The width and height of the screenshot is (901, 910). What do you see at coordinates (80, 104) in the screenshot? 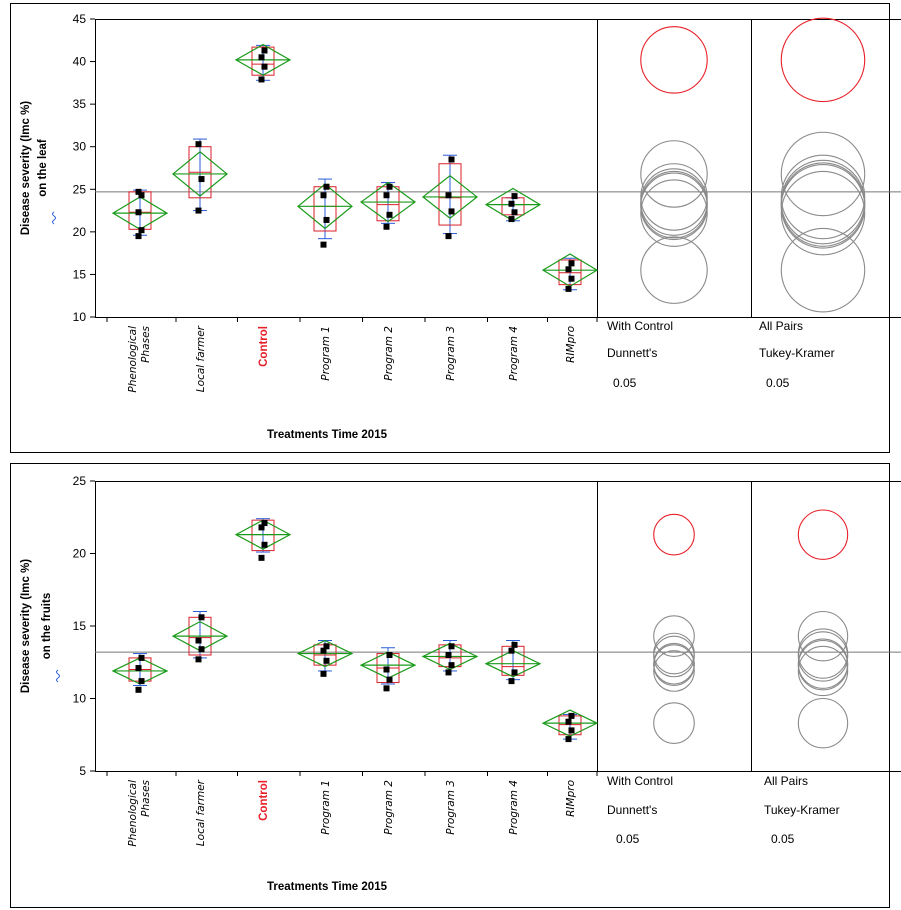
I see `y-tick-label: 35` at bounding box center [80, 104].